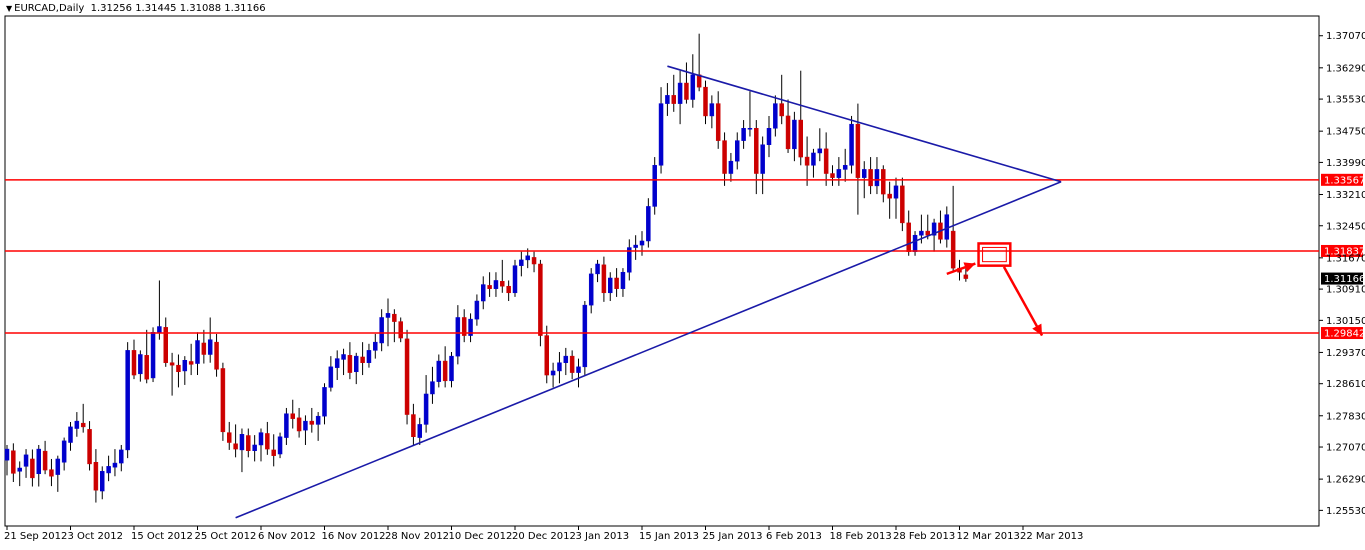  Describe the element at coordinates (417, 536) in the screenshot. I see `x-tick-label: 28 Nov 2012` at that location.